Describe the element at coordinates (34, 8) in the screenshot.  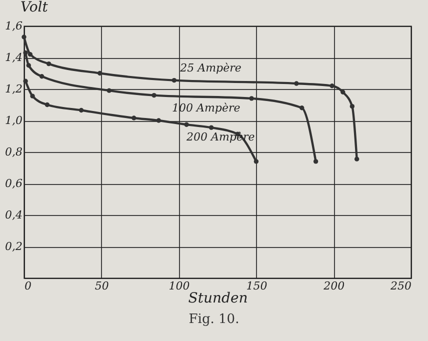
I see `y-axis-title: Volt` at that location.